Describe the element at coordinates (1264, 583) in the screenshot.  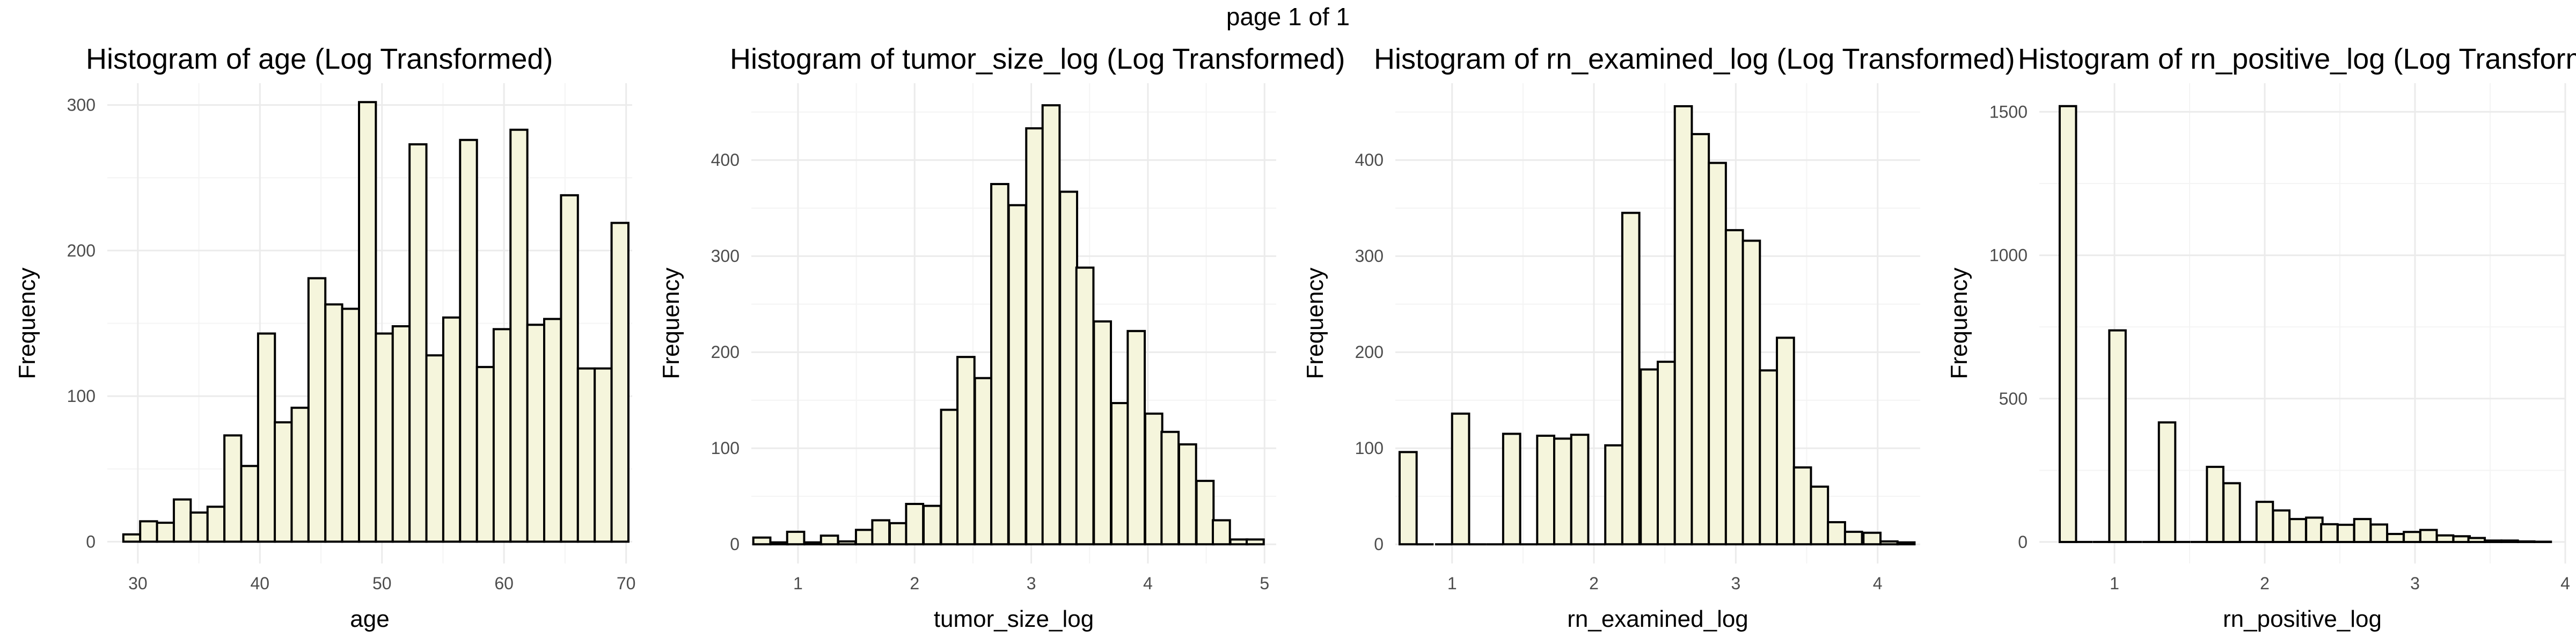
I see `x-tick-label: 5` at that location.